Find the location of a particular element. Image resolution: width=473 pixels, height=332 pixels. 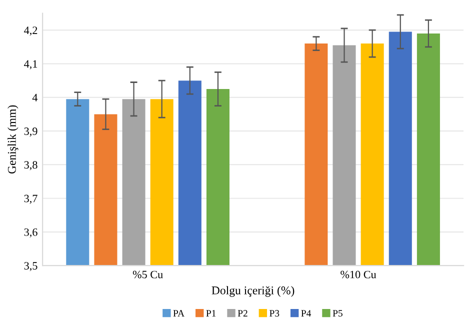

legend-label: P3 is located at coordinates (275, 313).